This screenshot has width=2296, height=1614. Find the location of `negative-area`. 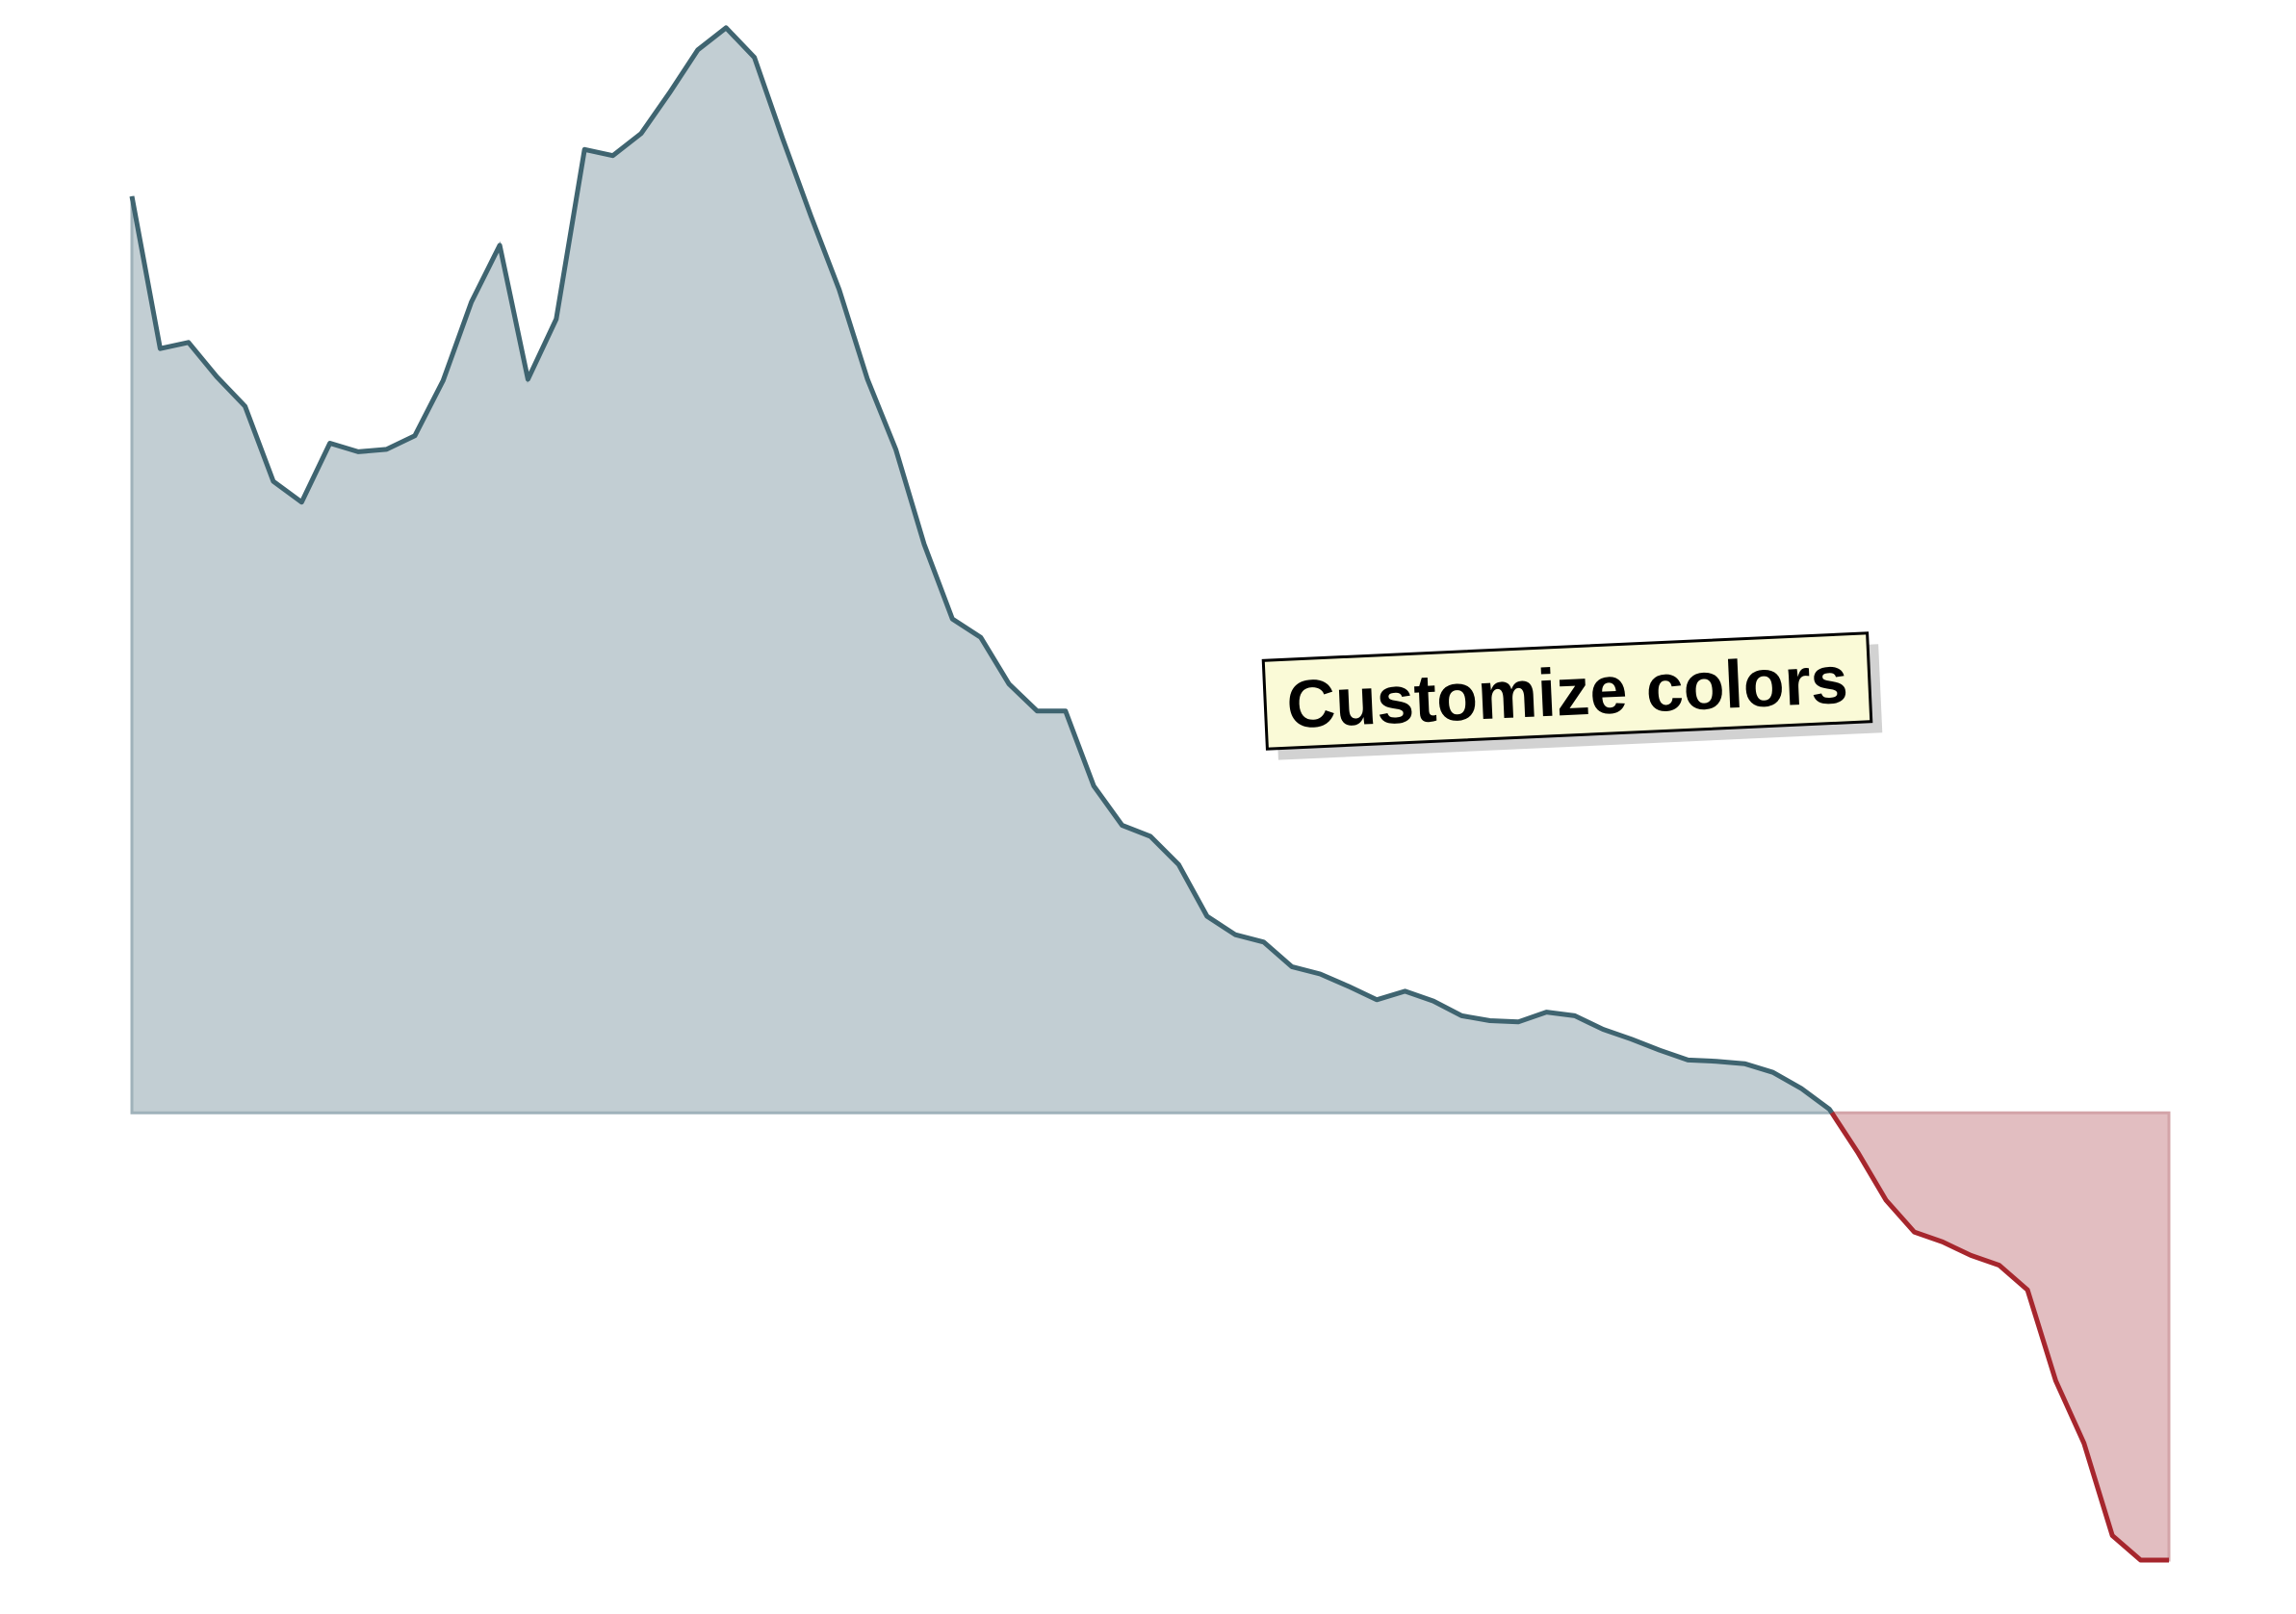

negative-area is located at coordinates (2000, 1336).